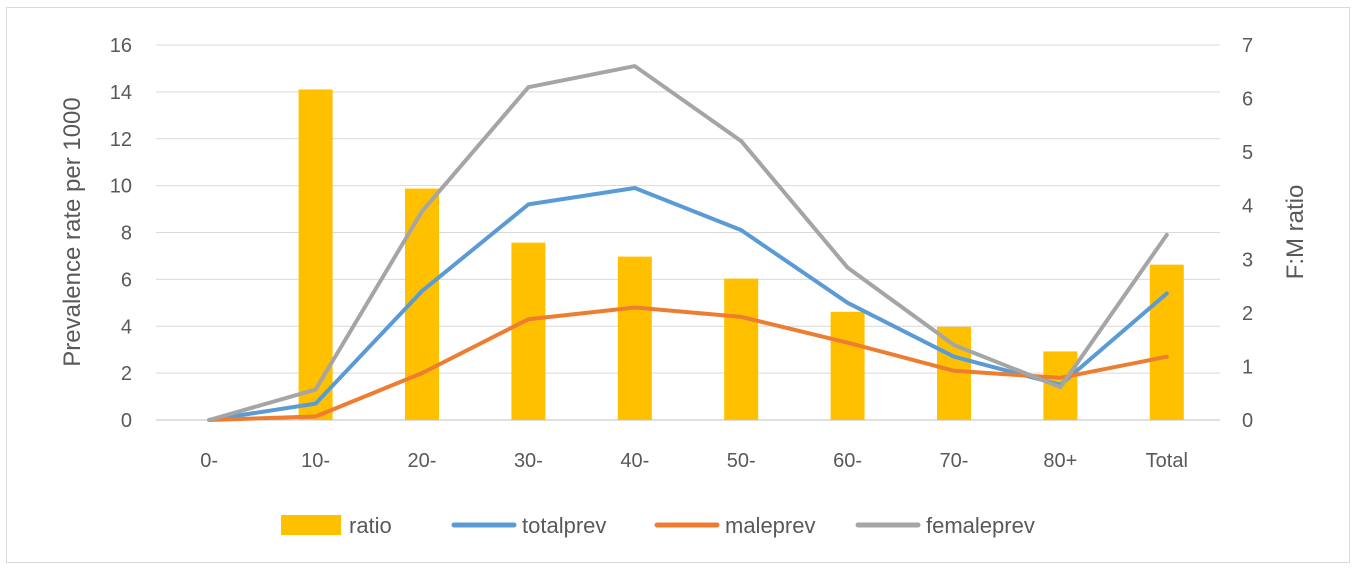 This screenshot has width=1359, height=570. I want to click on legend-label-totalprev: totalprev, so click(564, 525).